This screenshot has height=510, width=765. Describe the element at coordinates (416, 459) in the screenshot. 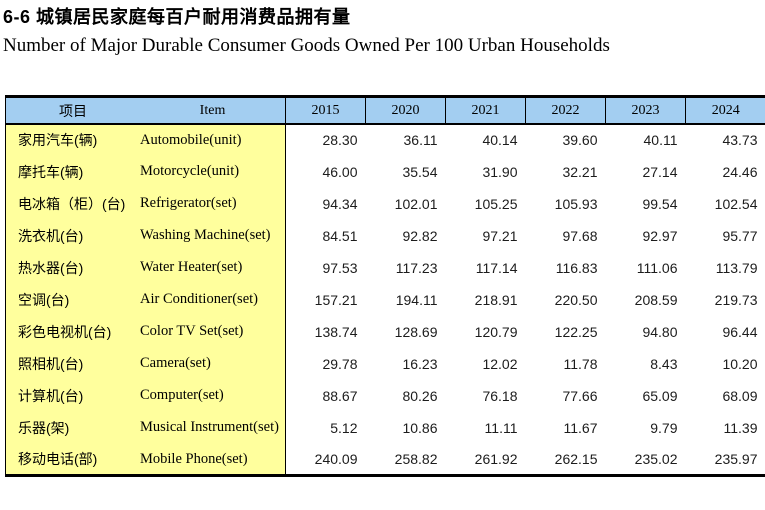

I see `value-cell: 258.82` at that location.